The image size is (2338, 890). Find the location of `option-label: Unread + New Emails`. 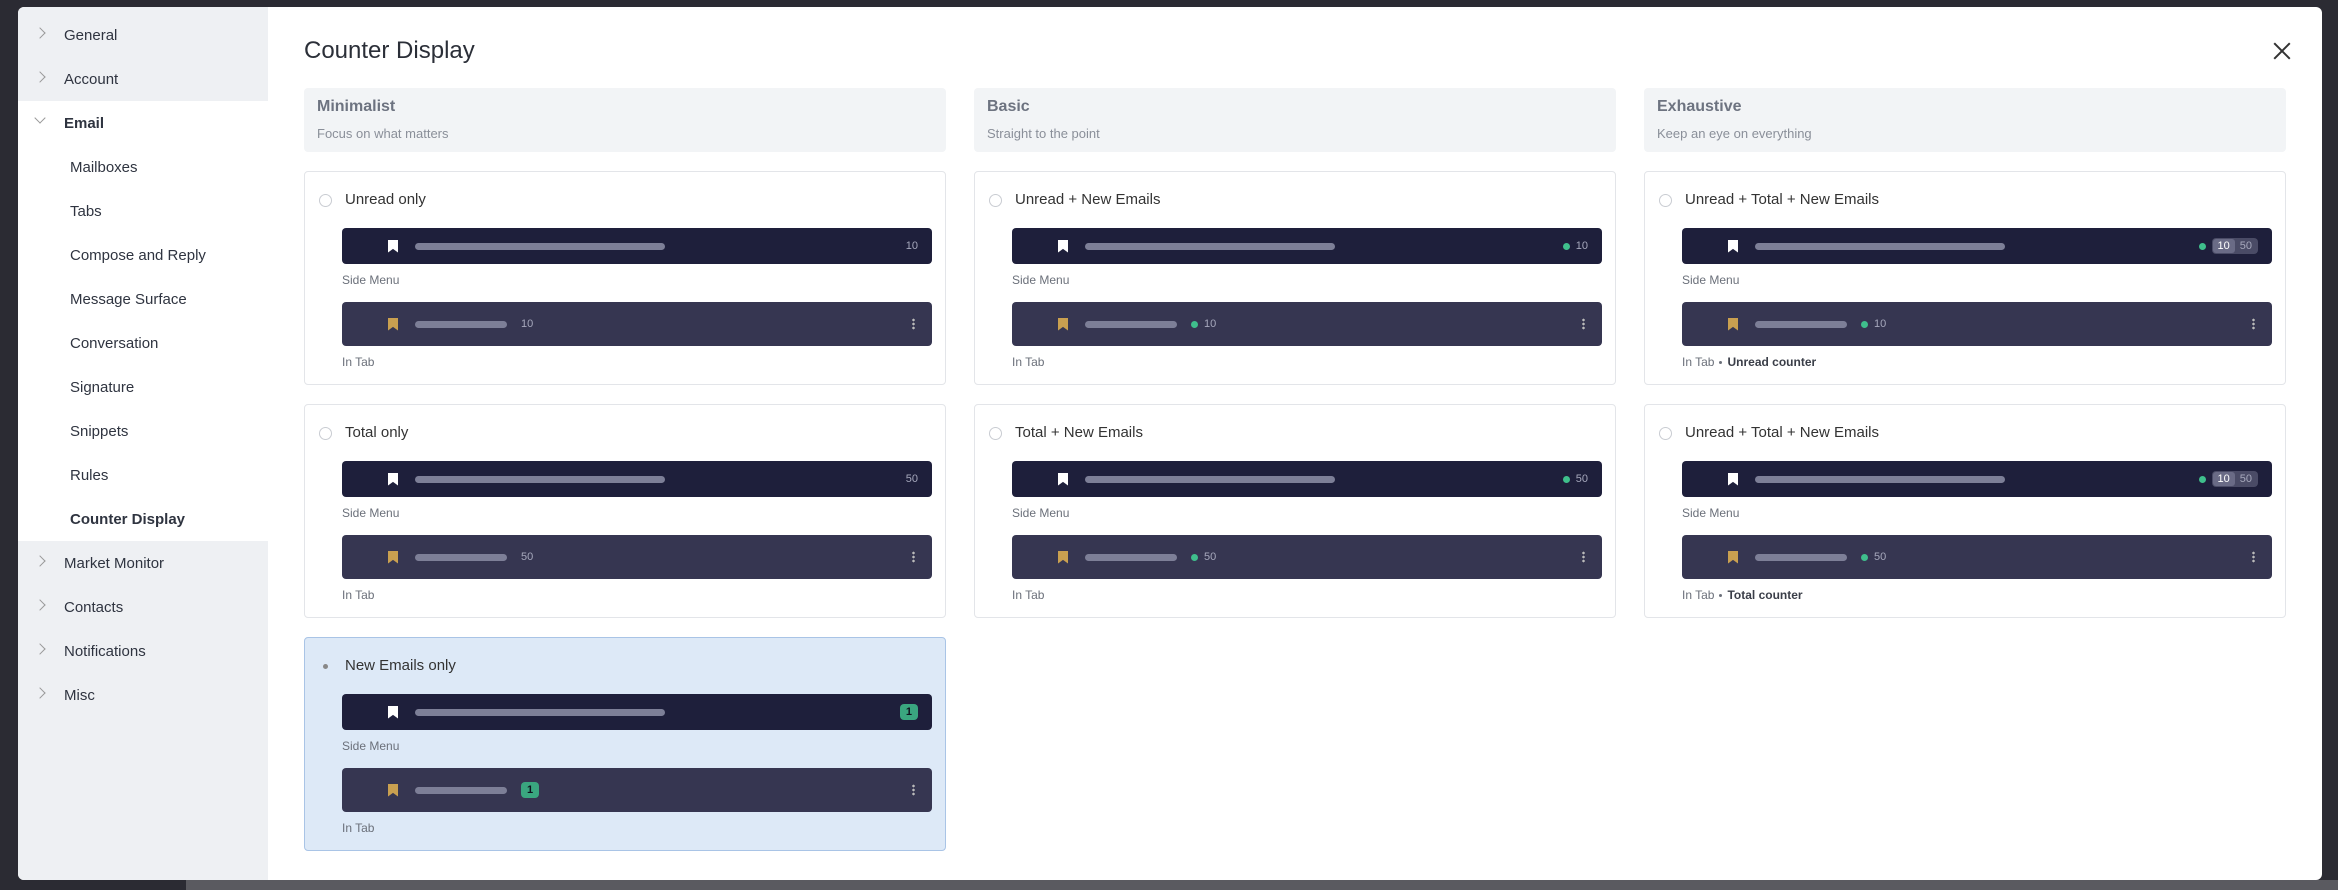

option-label: Unread + New Emails is located at coordinates (1088, 199).